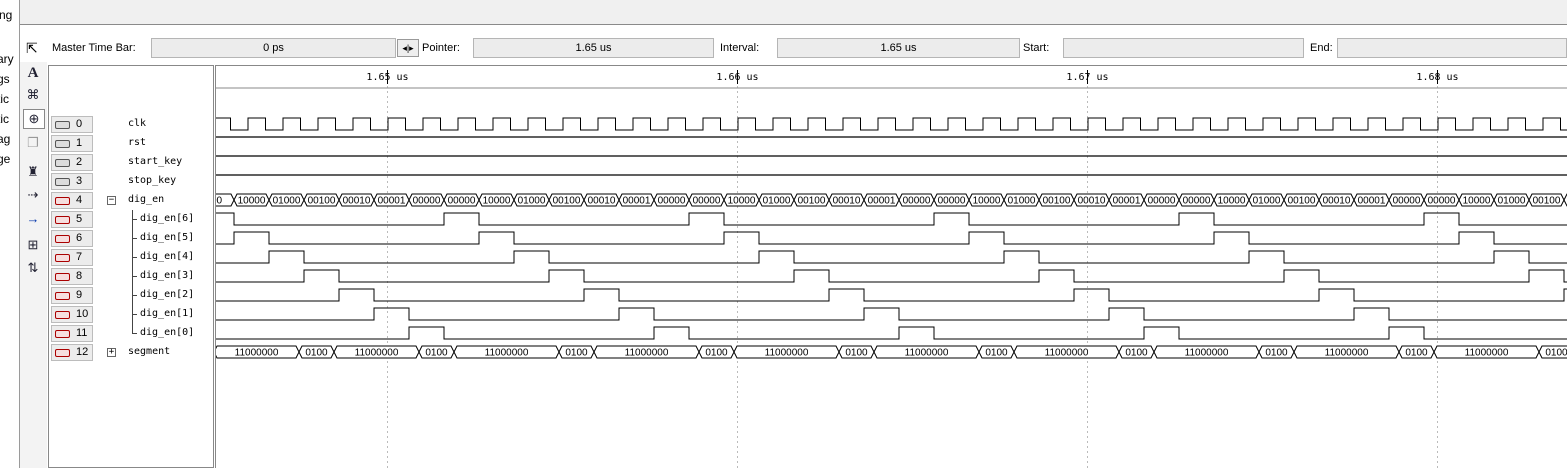 The height and width of the screenshot is (468, 1567). I want to click on next-transition-icon: →, so click(33, 218).